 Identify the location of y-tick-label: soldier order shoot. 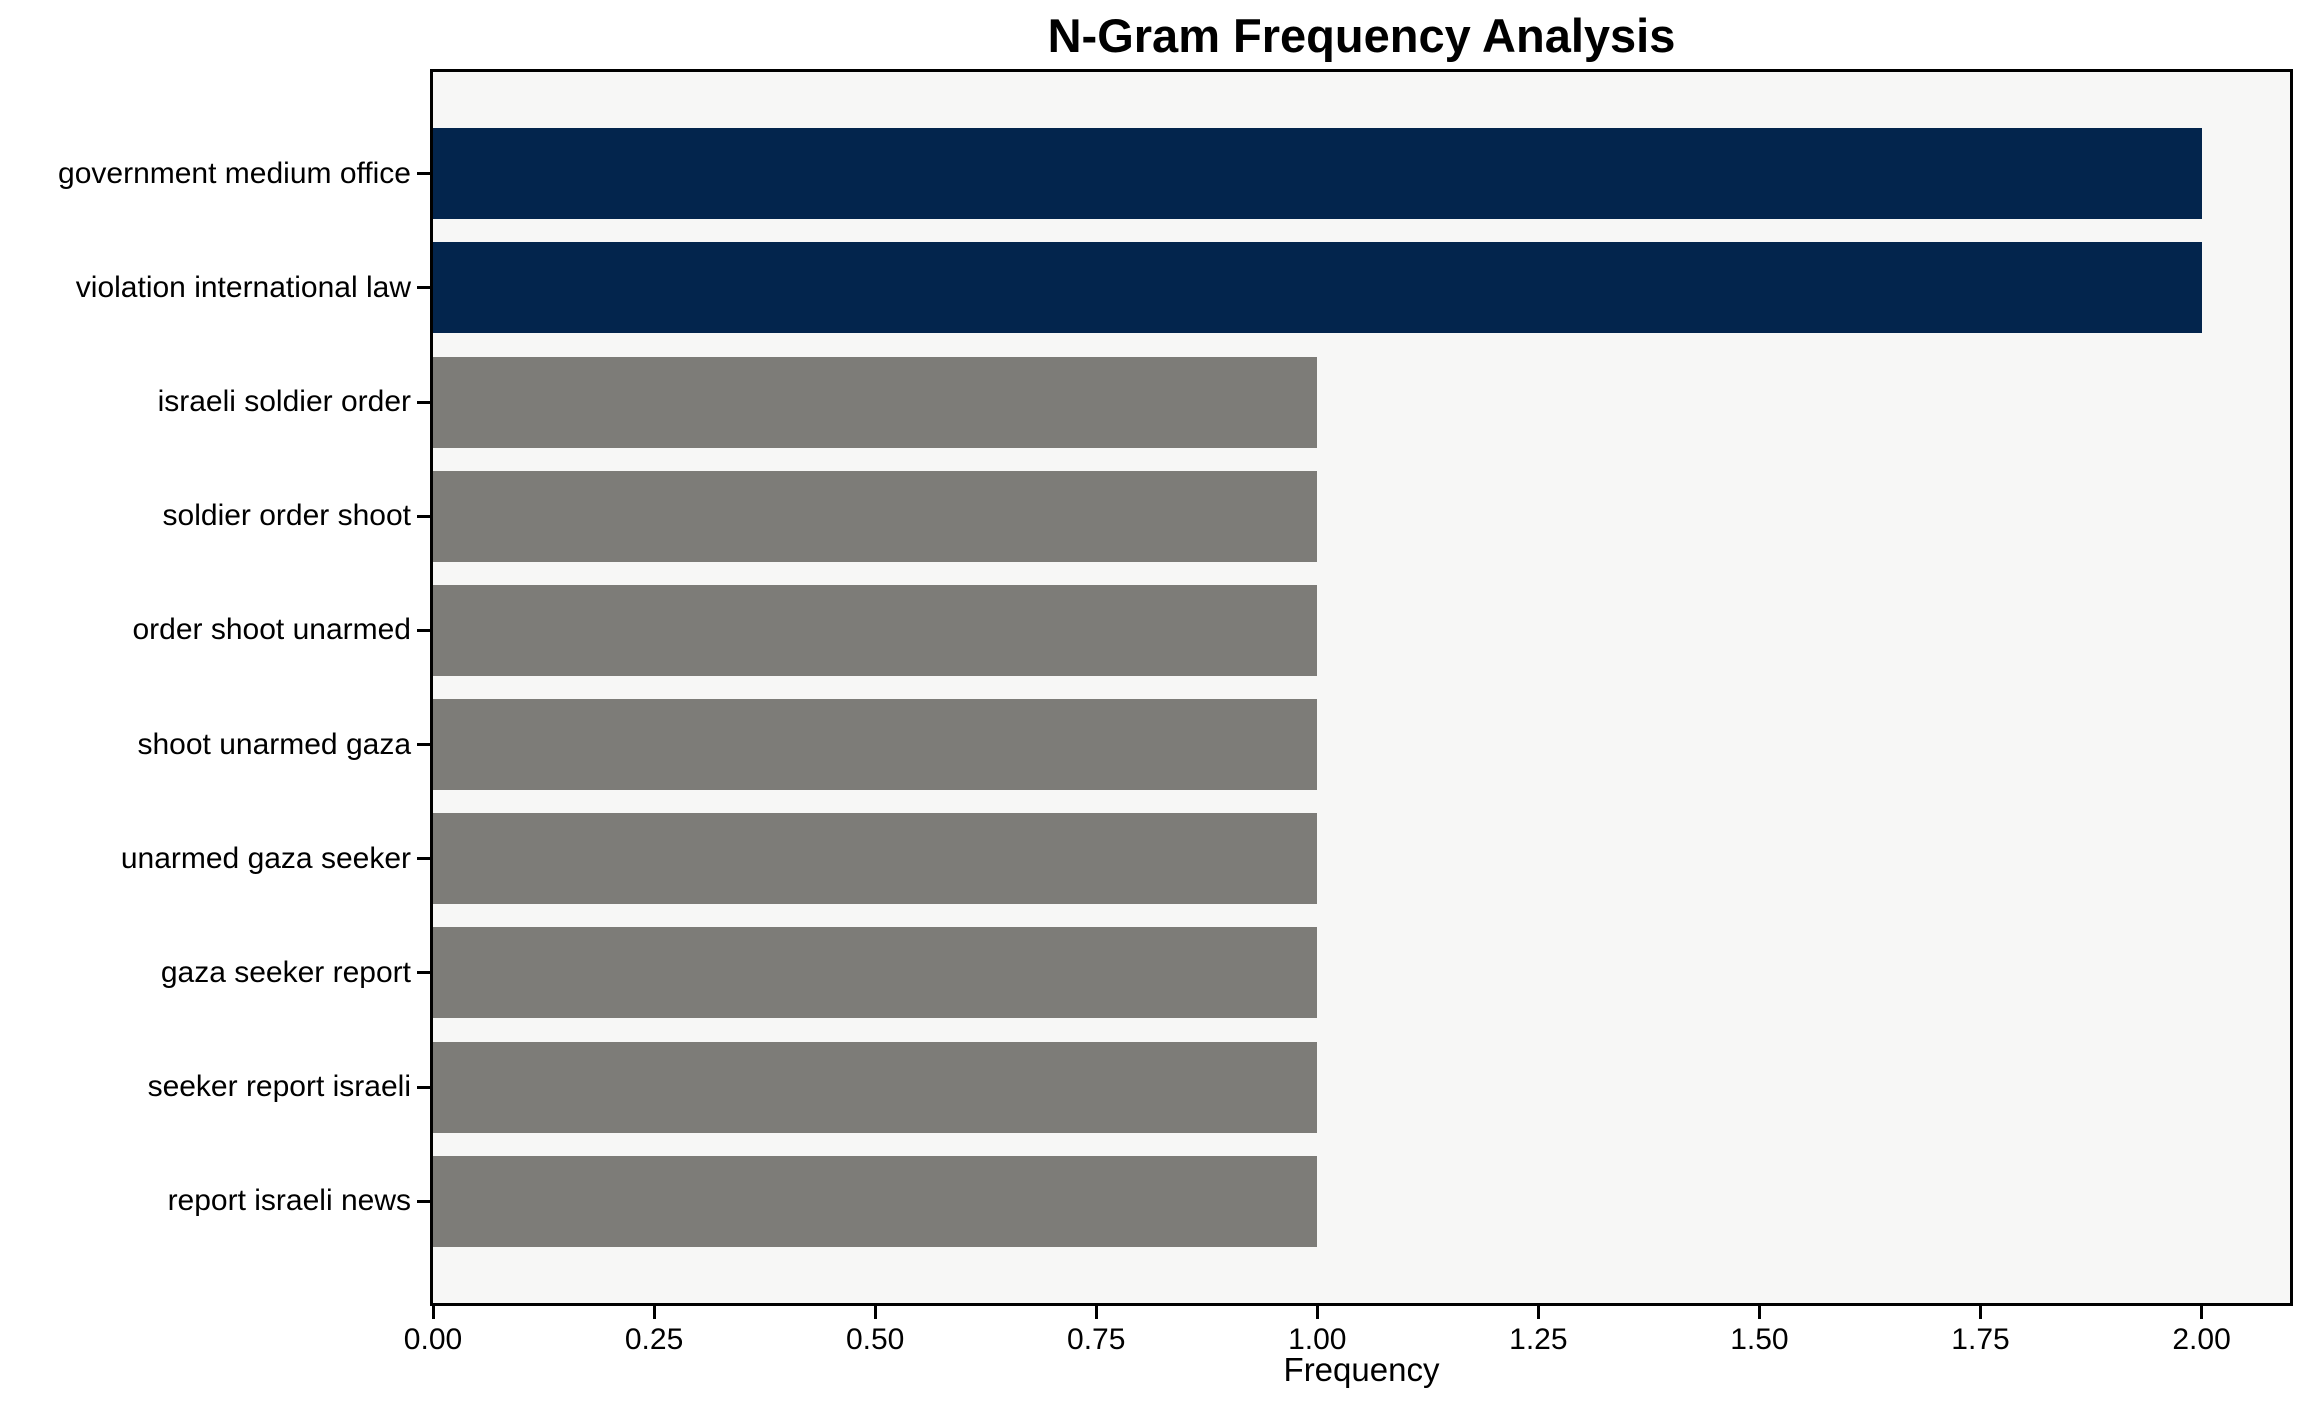
(286, 516).